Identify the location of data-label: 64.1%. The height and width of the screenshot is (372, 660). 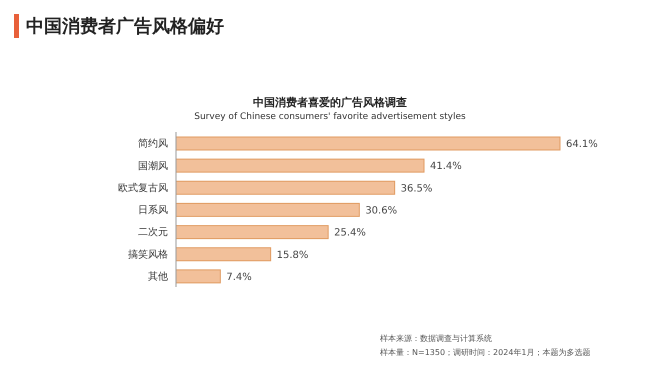
(582, 144).